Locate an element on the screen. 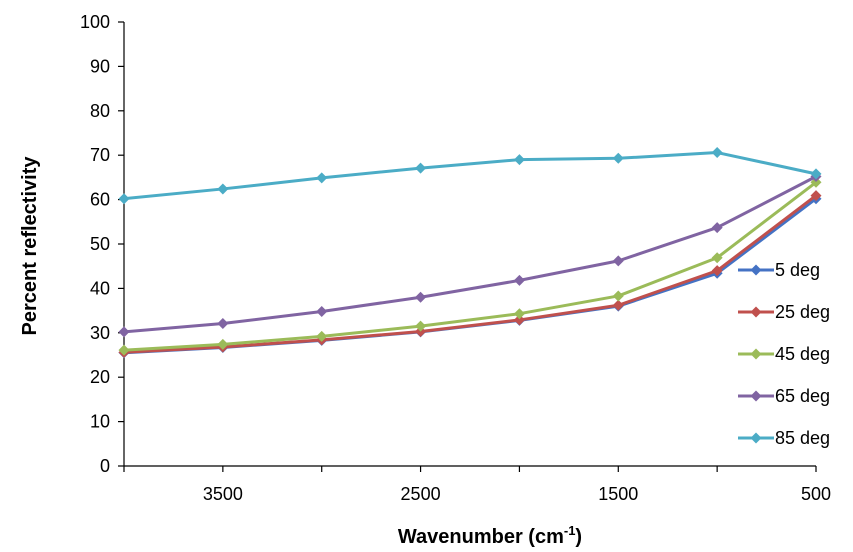 This screenshot has width=853, height=552. x-tick-label: 2500 is located at coordinates (421, 494).